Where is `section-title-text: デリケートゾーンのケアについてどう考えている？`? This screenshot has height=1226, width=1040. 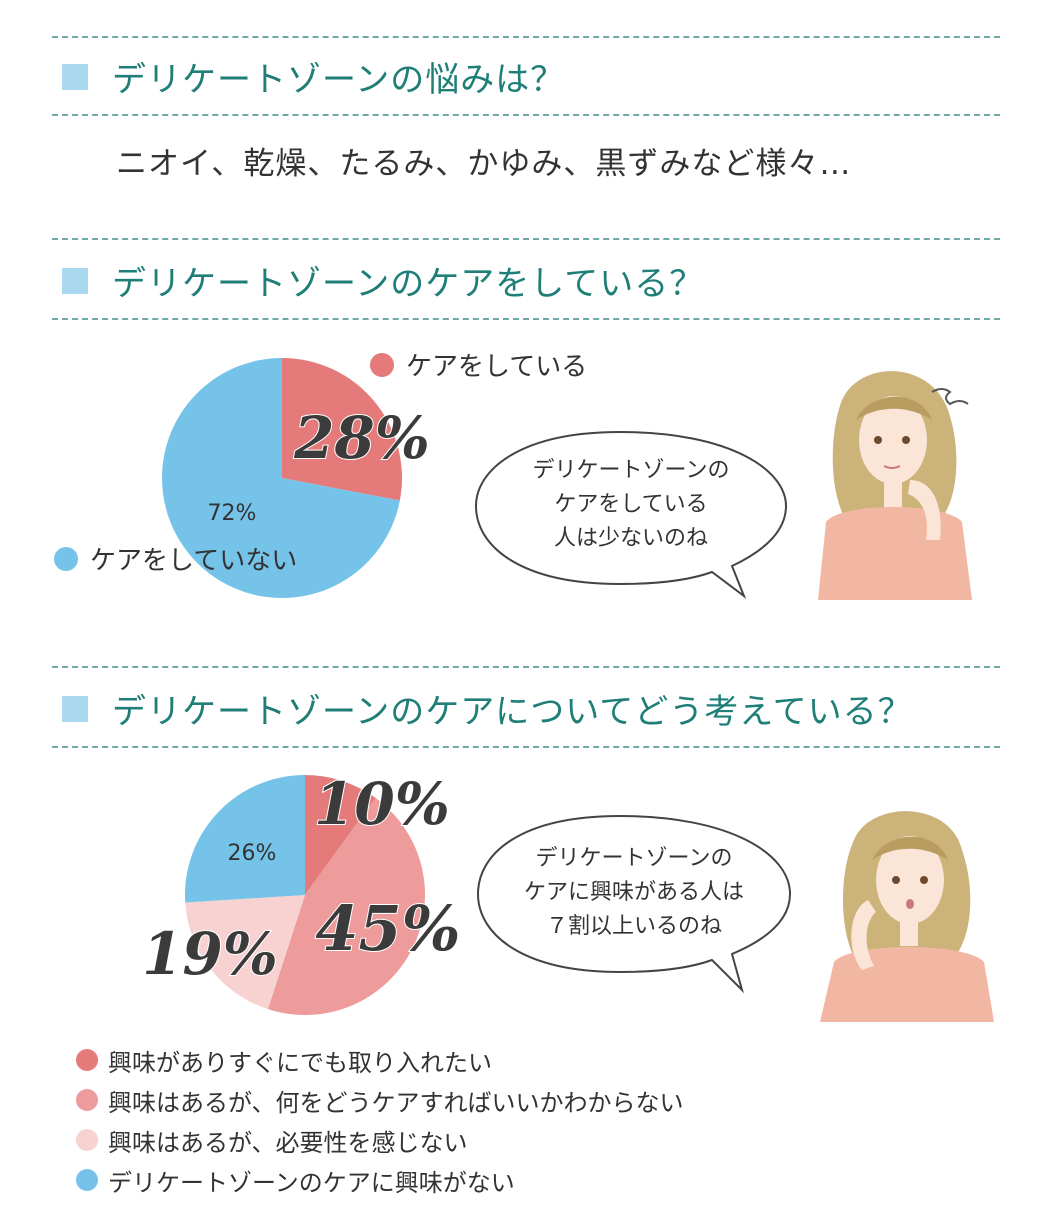 section-title-text: デリケートゾーンのケアについてどう考えている？ is located at coordinates (512, 712).